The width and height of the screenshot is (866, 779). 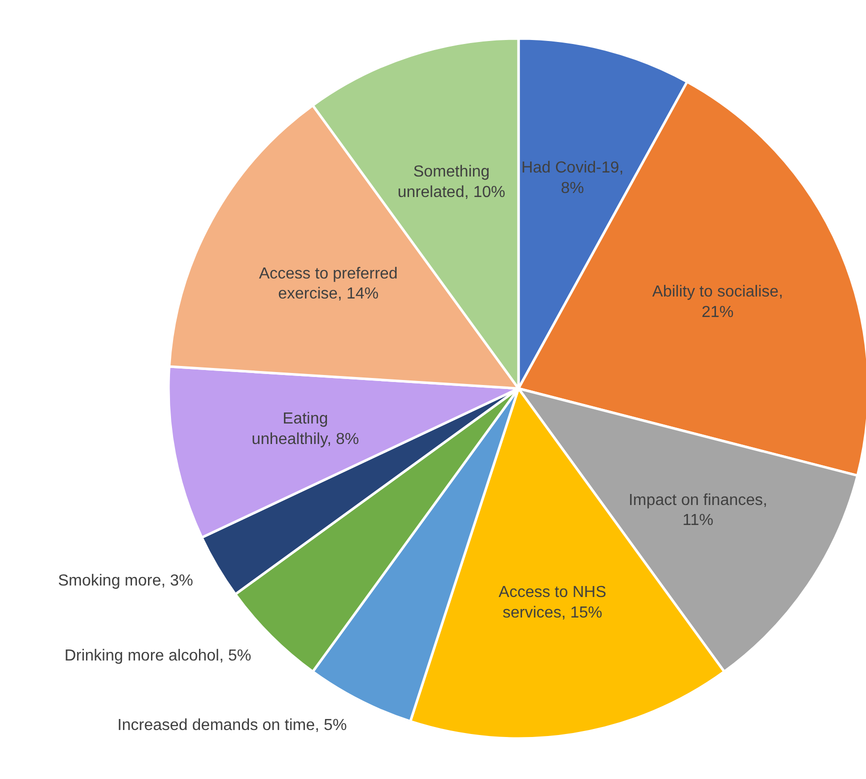 I want to click on slice-label: Impact on finances, 11%, so click(x=698, y=511).